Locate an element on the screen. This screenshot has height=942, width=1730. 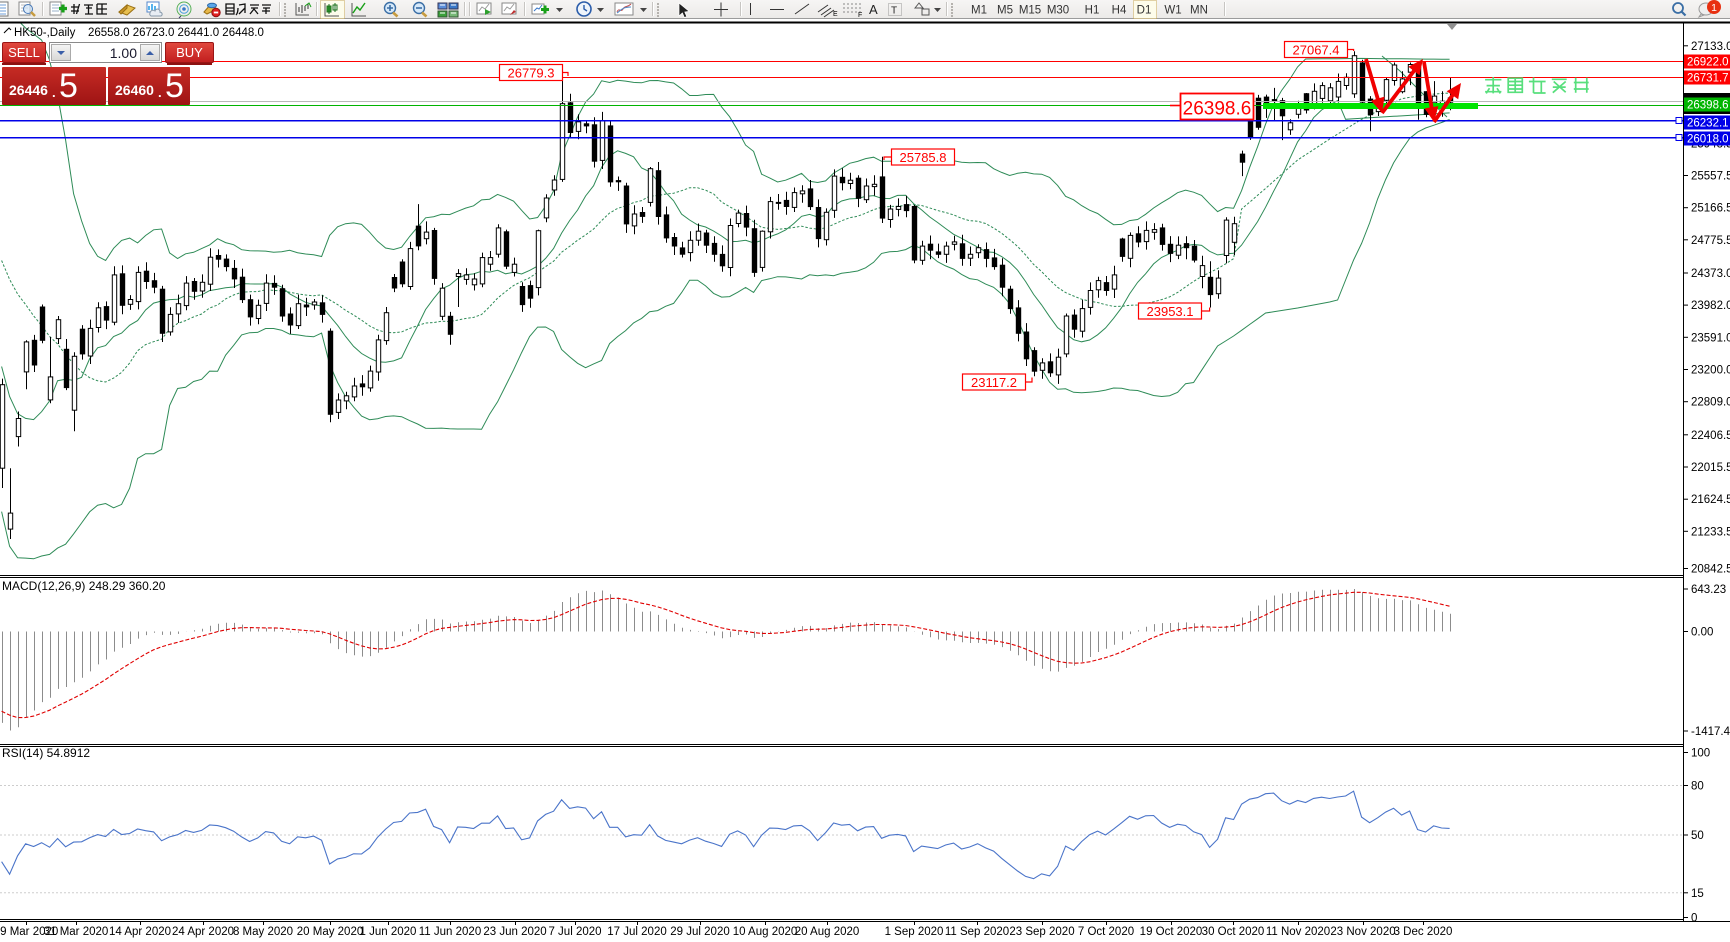
svg-text: 23200.0 is located at coordinates (1710, 371).